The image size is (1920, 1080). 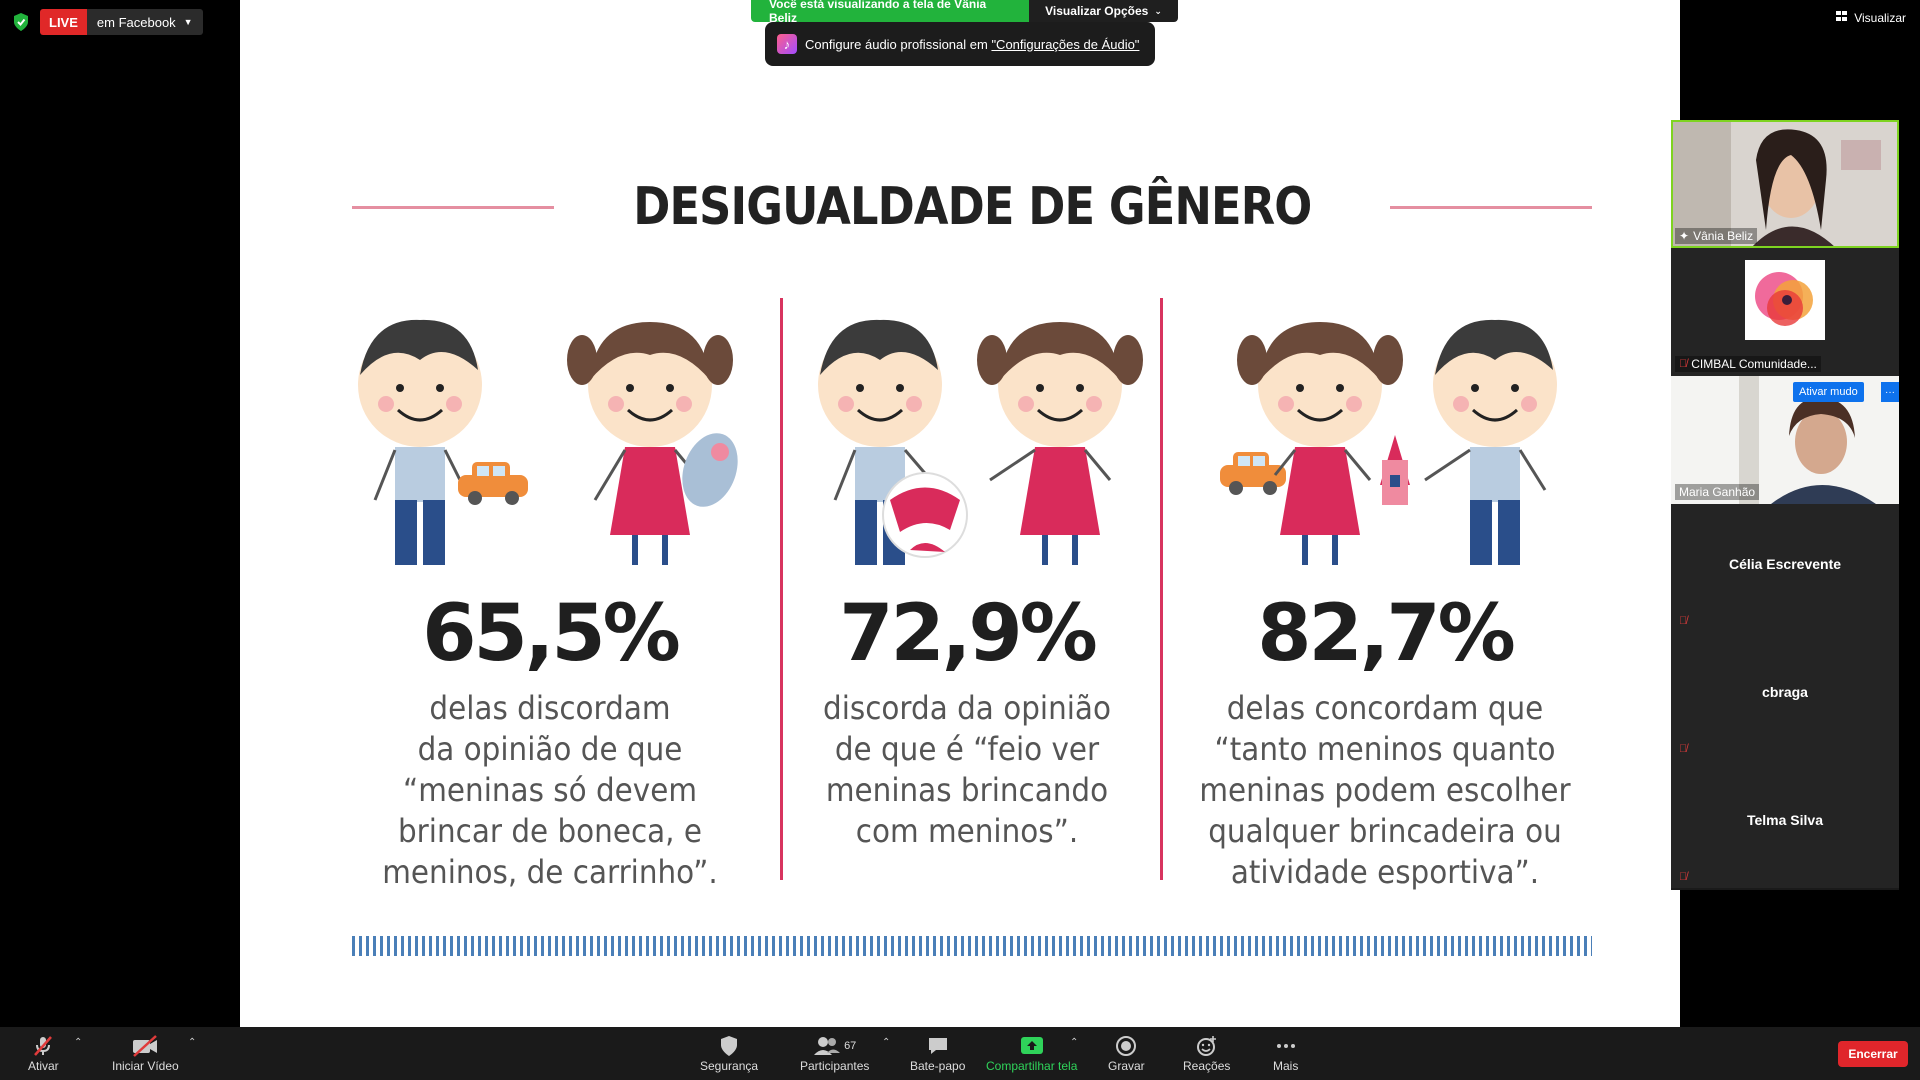 I want to click on live-button: LIVE em Facebook ▼, so click(x=121, y=22).